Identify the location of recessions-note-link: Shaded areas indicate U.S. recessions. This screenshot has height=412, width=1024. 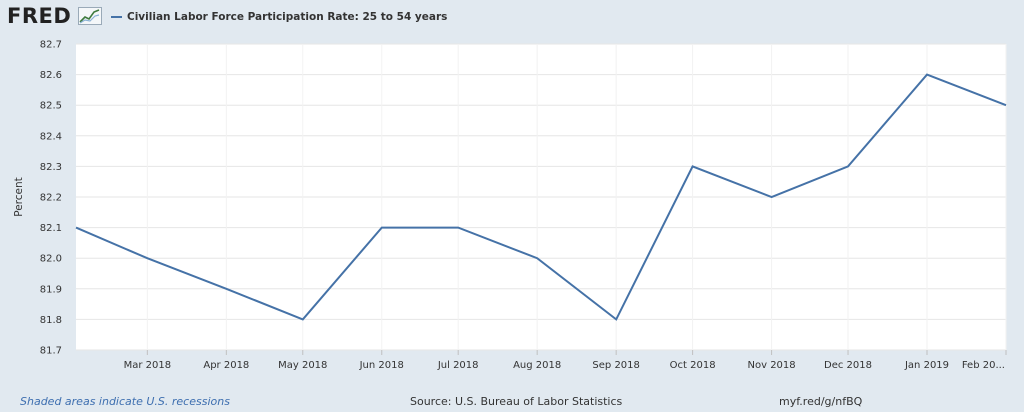
(125, 401).